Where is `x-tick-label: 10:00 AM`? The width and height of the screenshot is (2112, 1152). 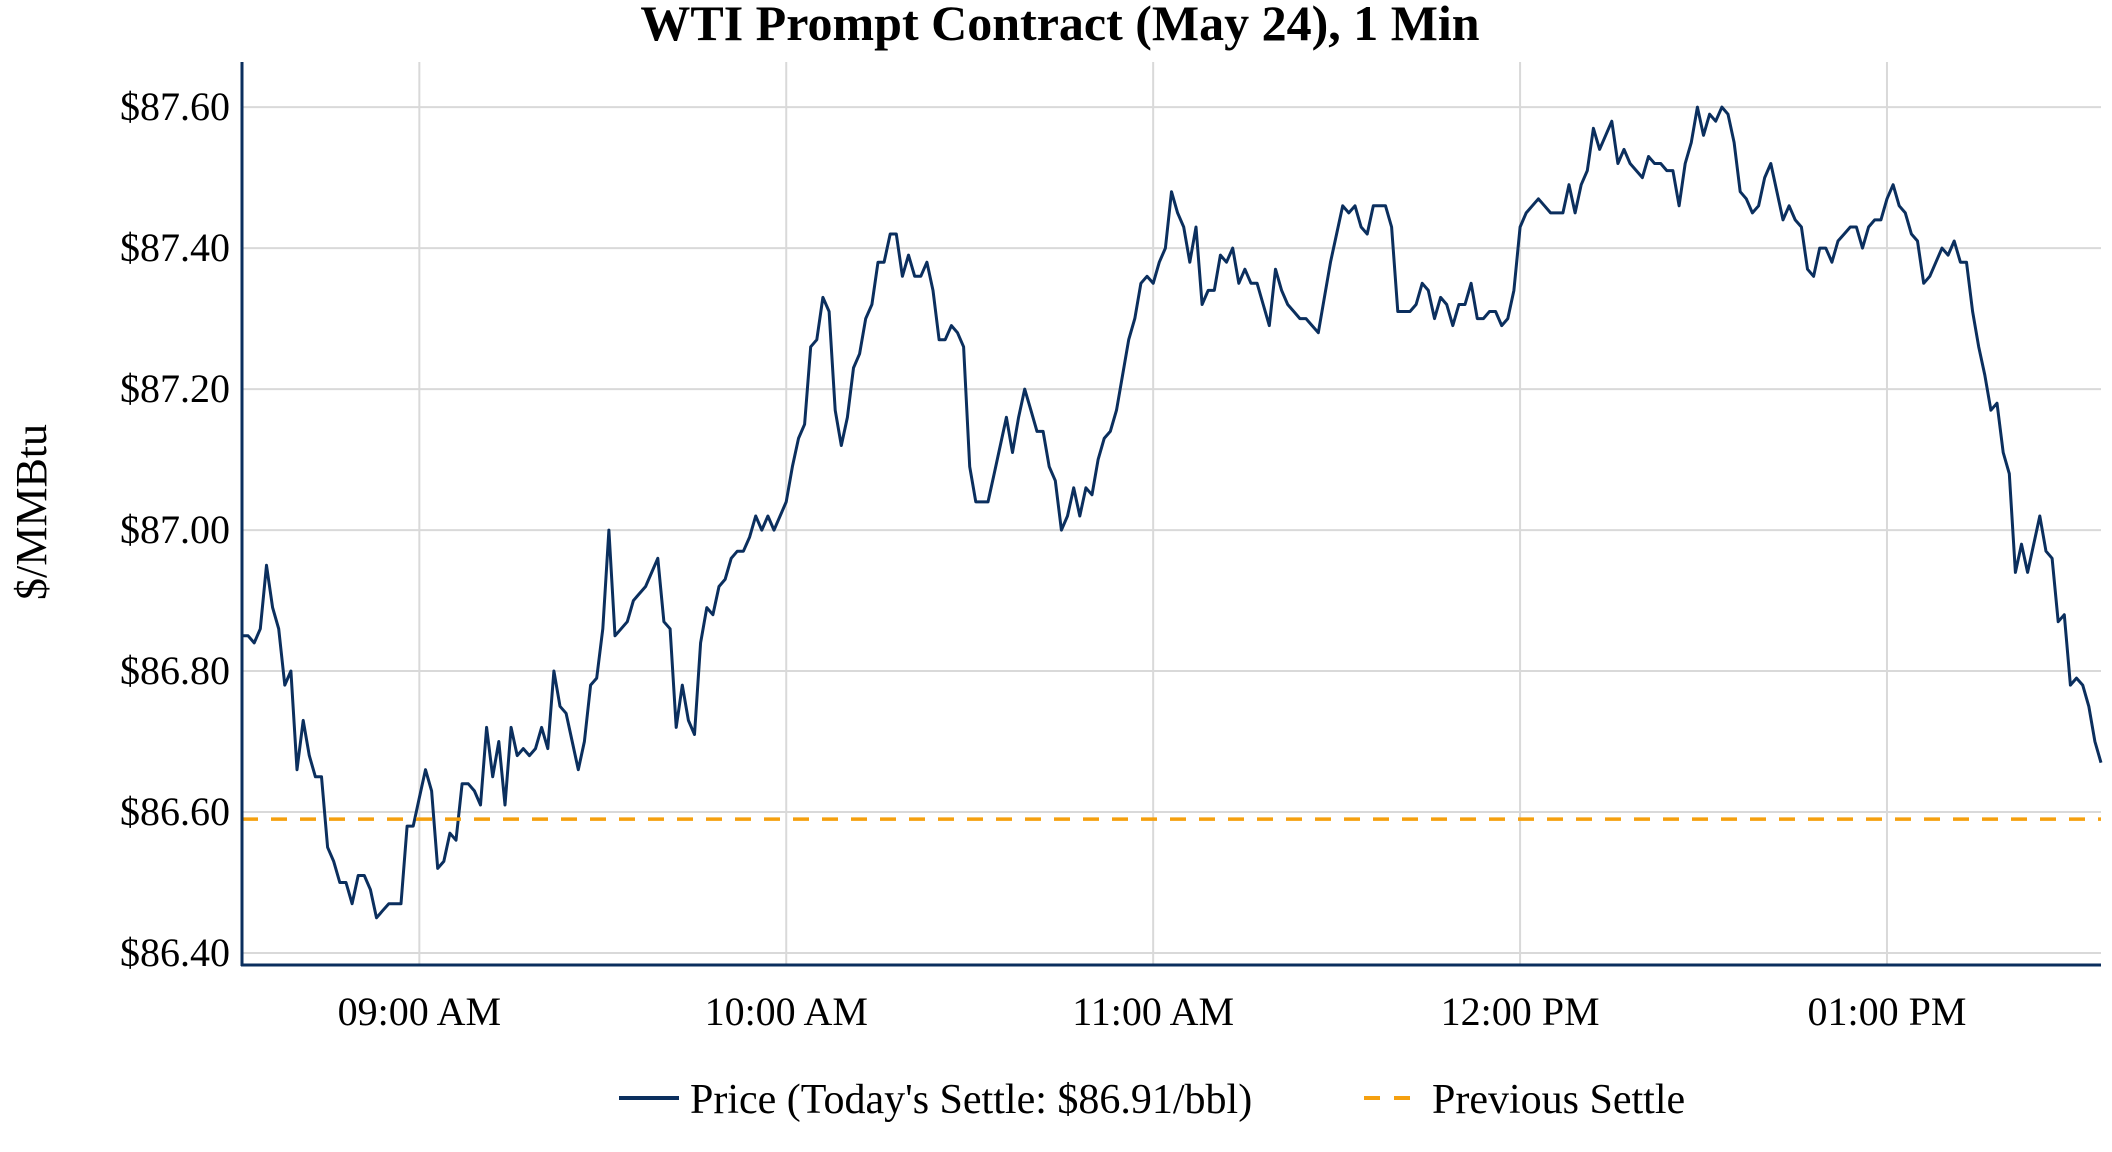
x-tick-label: 10:00 AM is located at coordinates (786, 1011).